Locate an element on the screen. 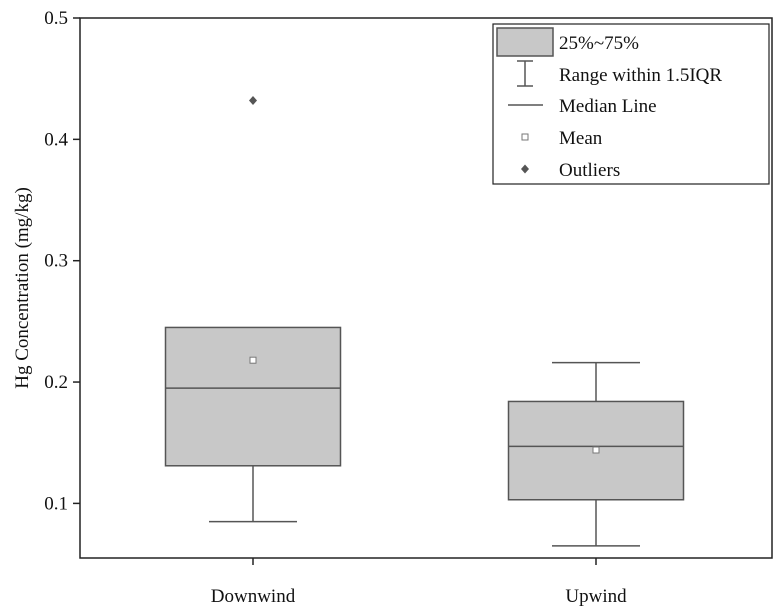 This screenshot has width=779, height=614. y-axis-title: Hg Concentration (mg/kg) is located at coordinates (22, 288).